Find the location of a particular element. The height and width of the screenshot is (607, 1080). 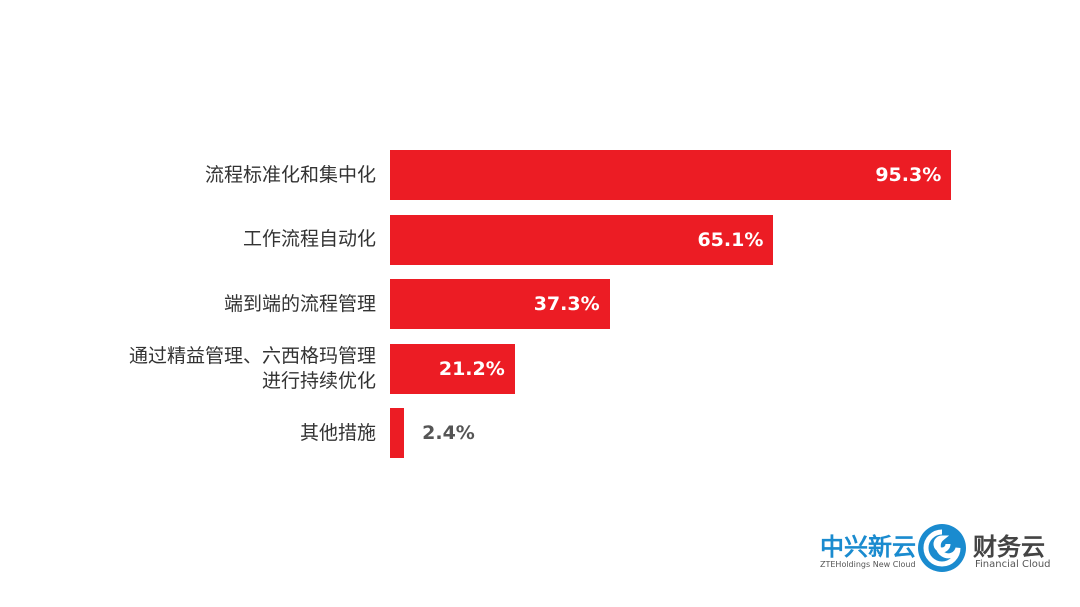

category-label: 工作流程自动化 is located at coordinates (309, 239).